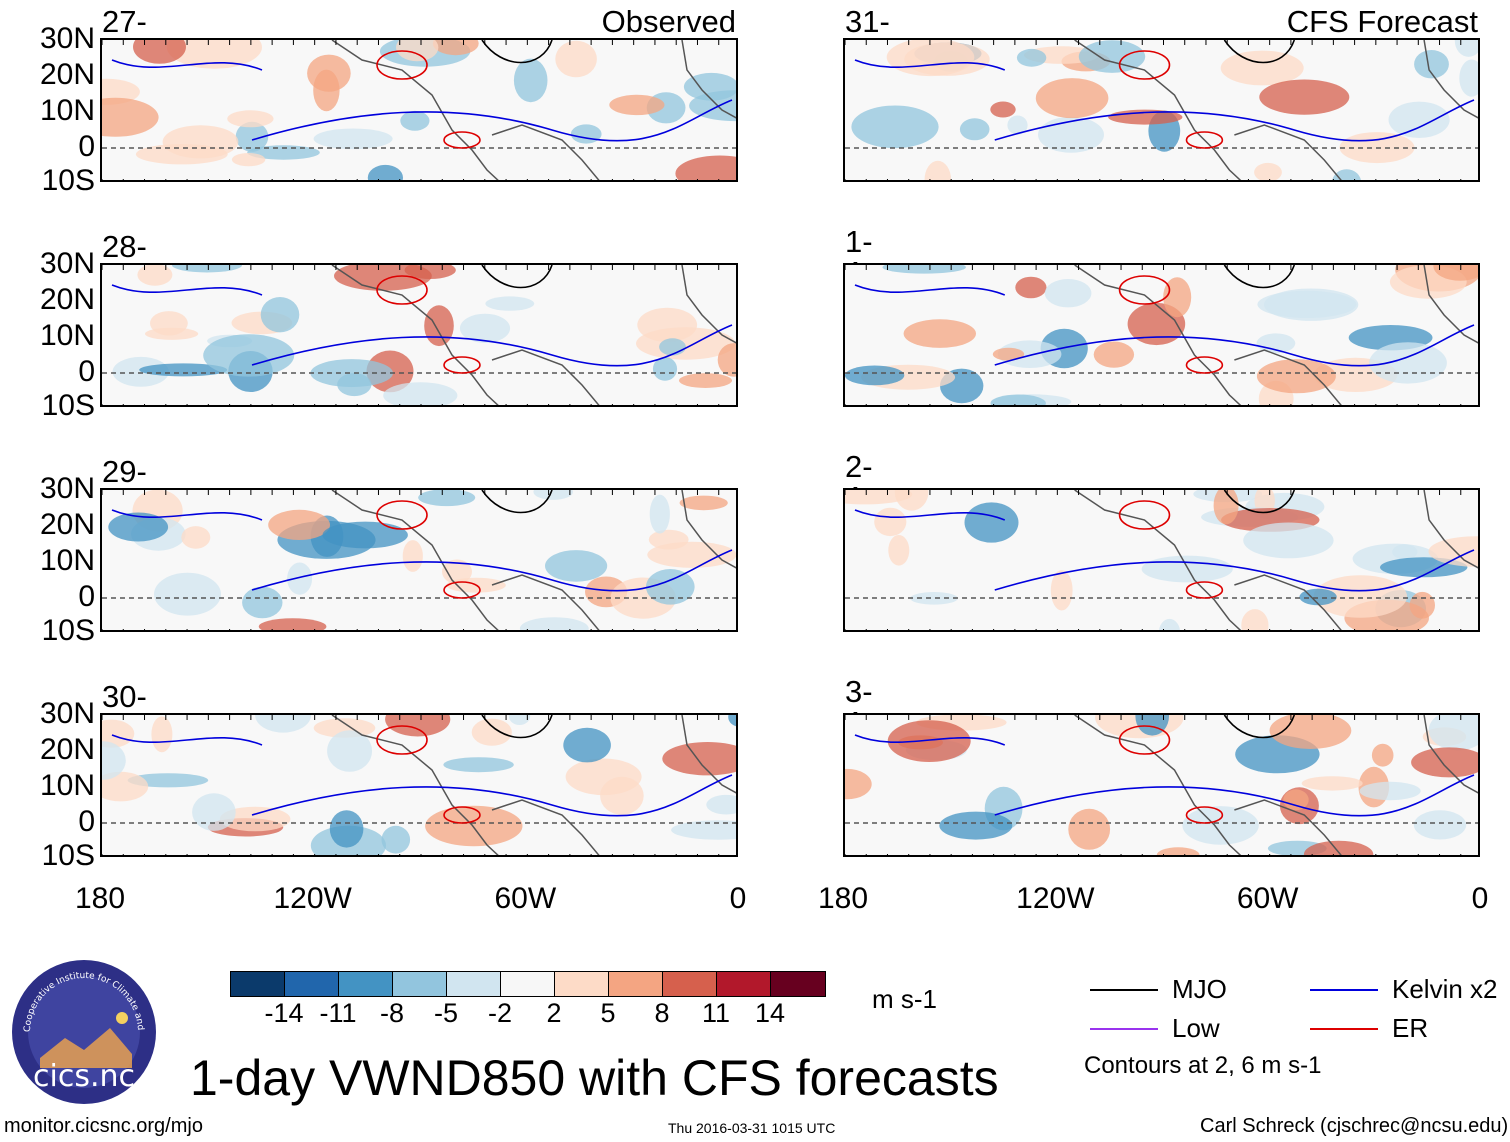  What do you see at coordinates (284, 1013) in the screenshot?
I see `colorbar-tick: -14` at bounding box center [284, 1013].